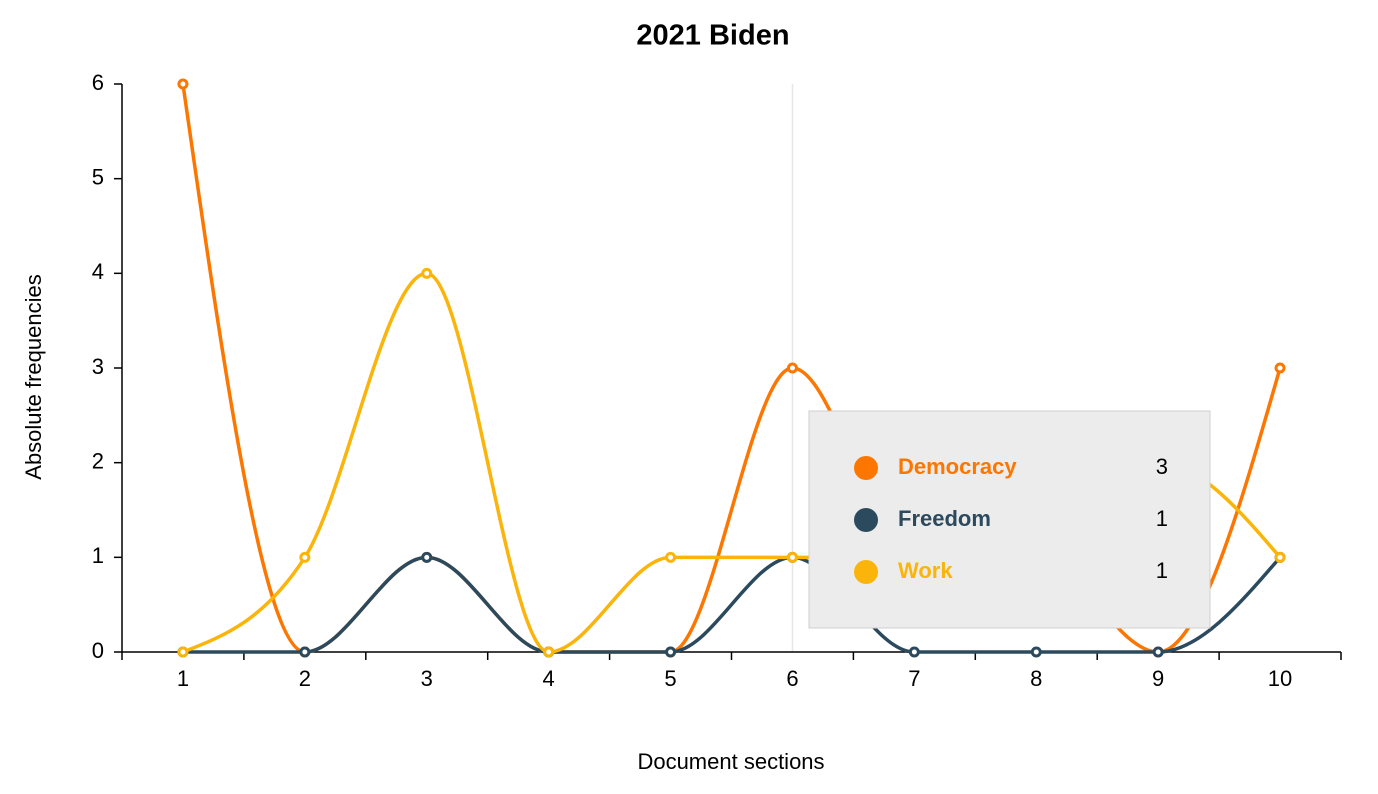 This screenshot has height=794, width=1378. Describe the element at coordinates (98, 555) in the screenshot. I see `y-tick-label: 1` at that location.